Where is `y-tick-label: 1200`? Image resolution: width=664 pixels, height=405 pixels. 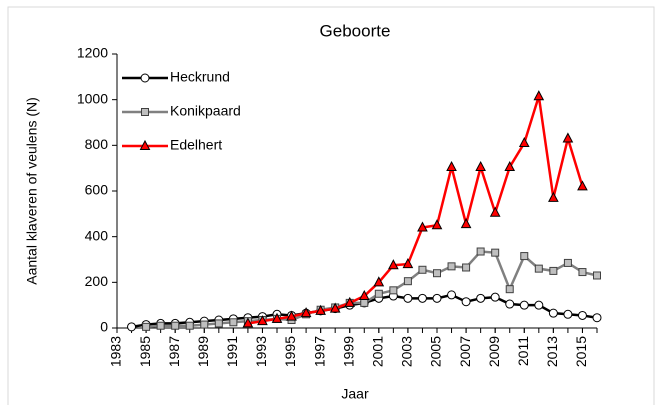
y-tick-label: 1200 is located at coordinates (92, 53).